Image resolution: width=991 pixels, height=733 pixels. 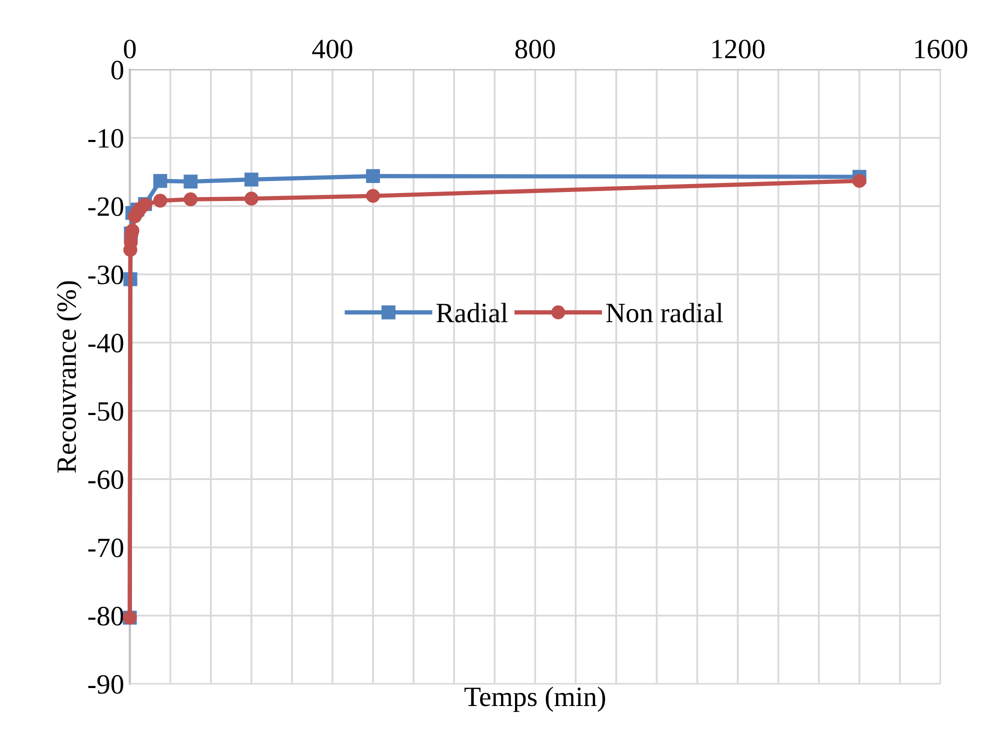 What do you see at coordinates (130, 49) in the screenshot?
I see `x-tick-label: 0` at bounding box center [130, 49].